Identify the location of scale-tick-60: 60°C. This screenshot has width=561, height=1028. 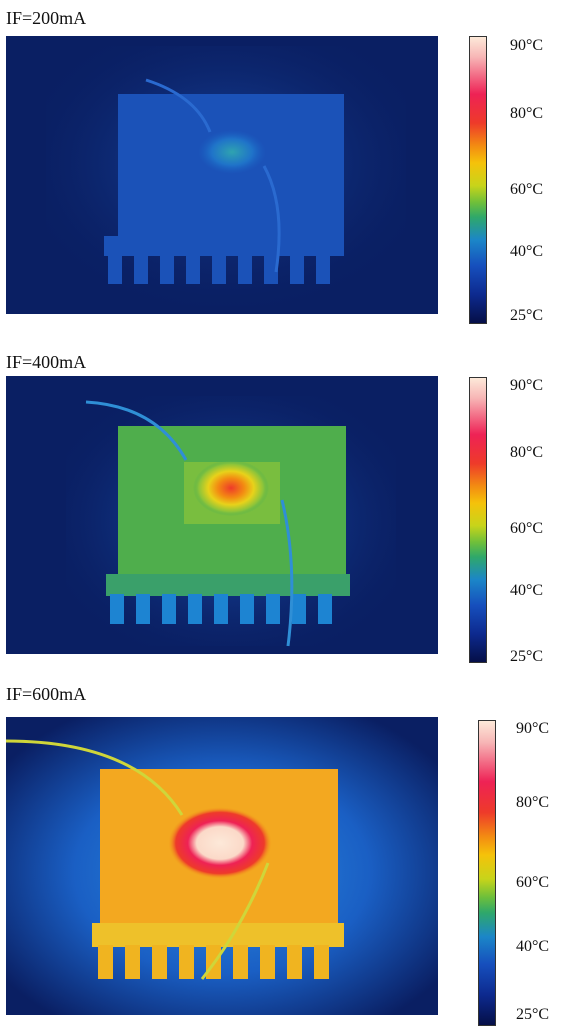
(527, 189).